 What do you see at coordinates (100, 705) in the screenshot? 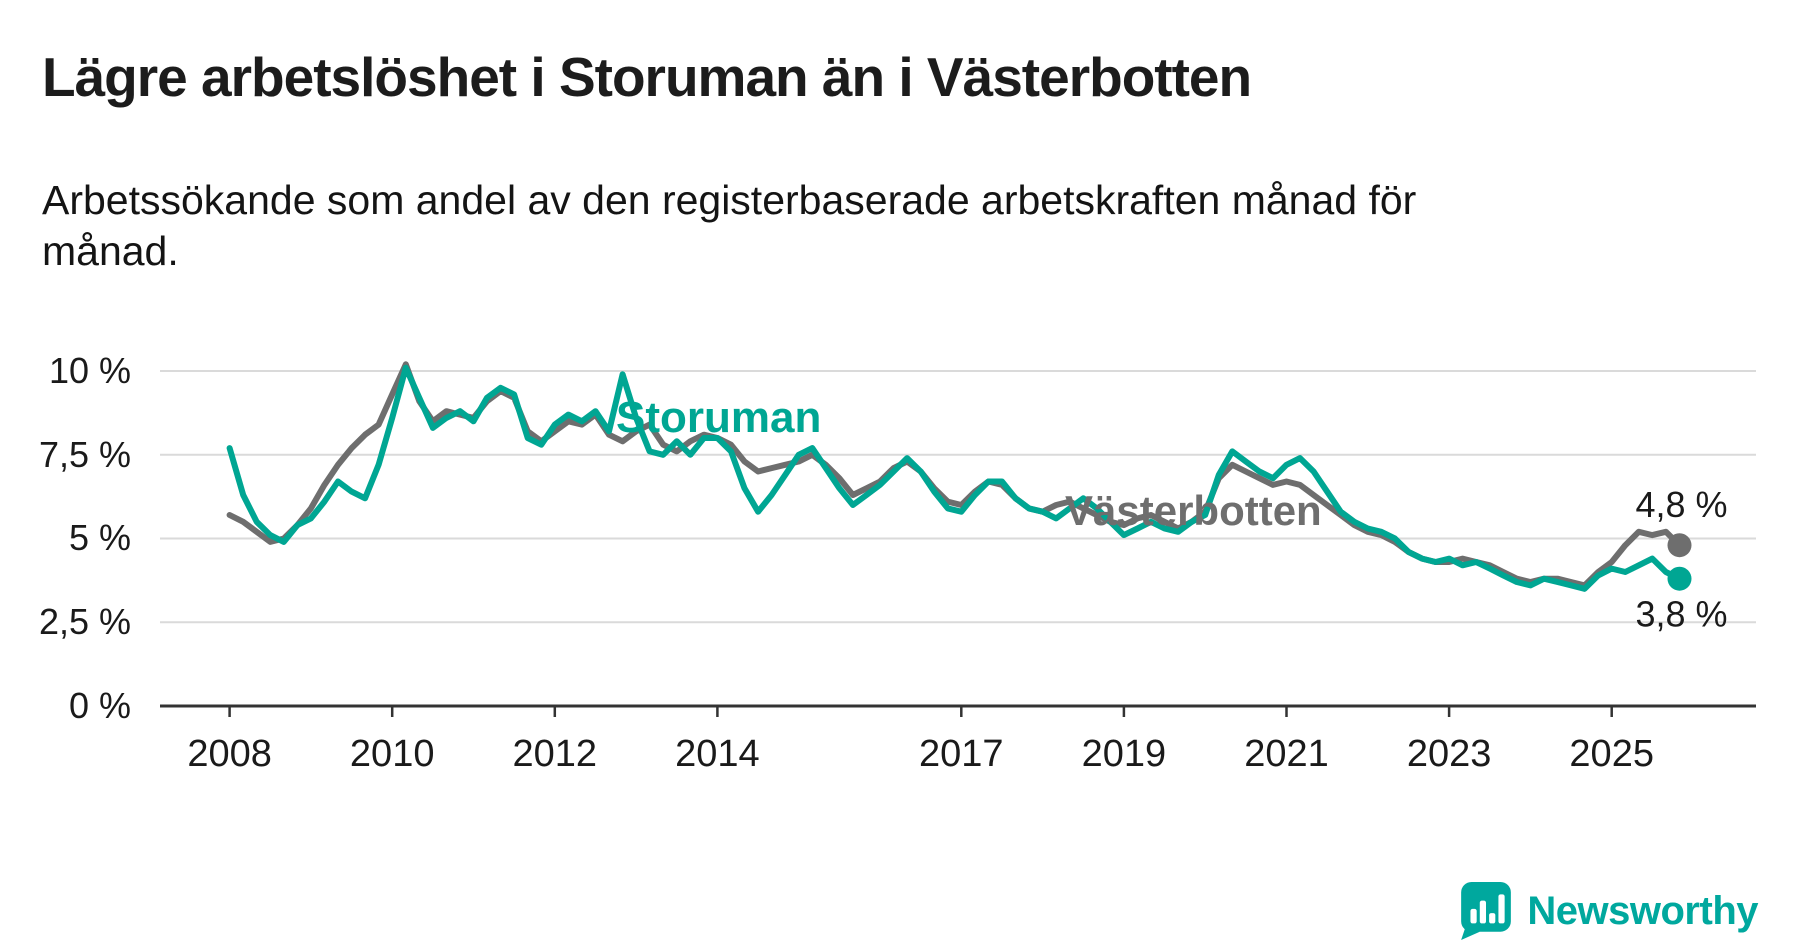
I see `y-axis-label: 0 %` at bounding box center [100, 705].